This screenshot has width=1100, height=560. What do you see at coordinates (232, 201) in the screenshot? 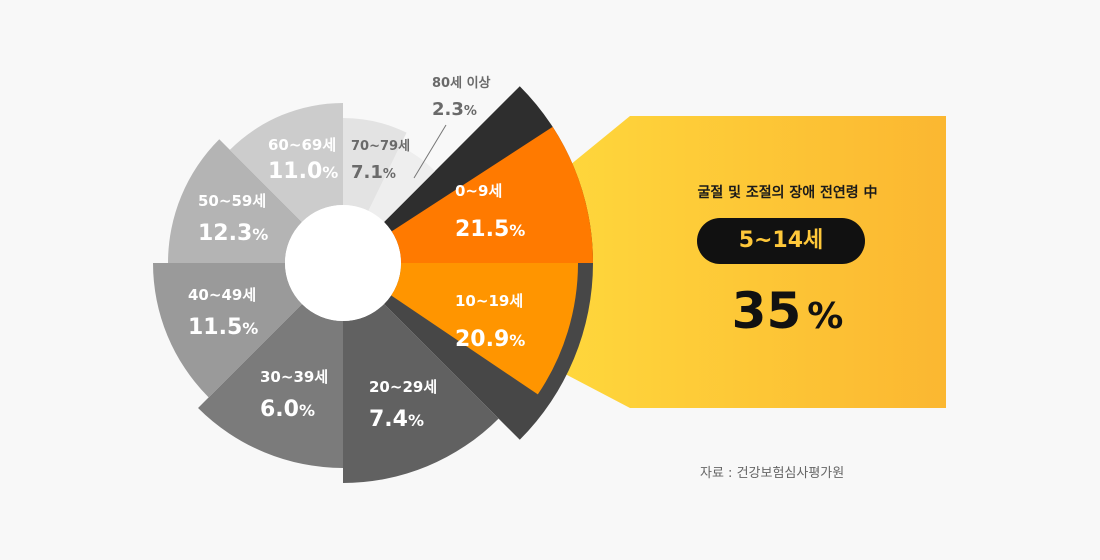
I see `slice-label-50~59세: 50~59세` at bounding box center [232, 201].